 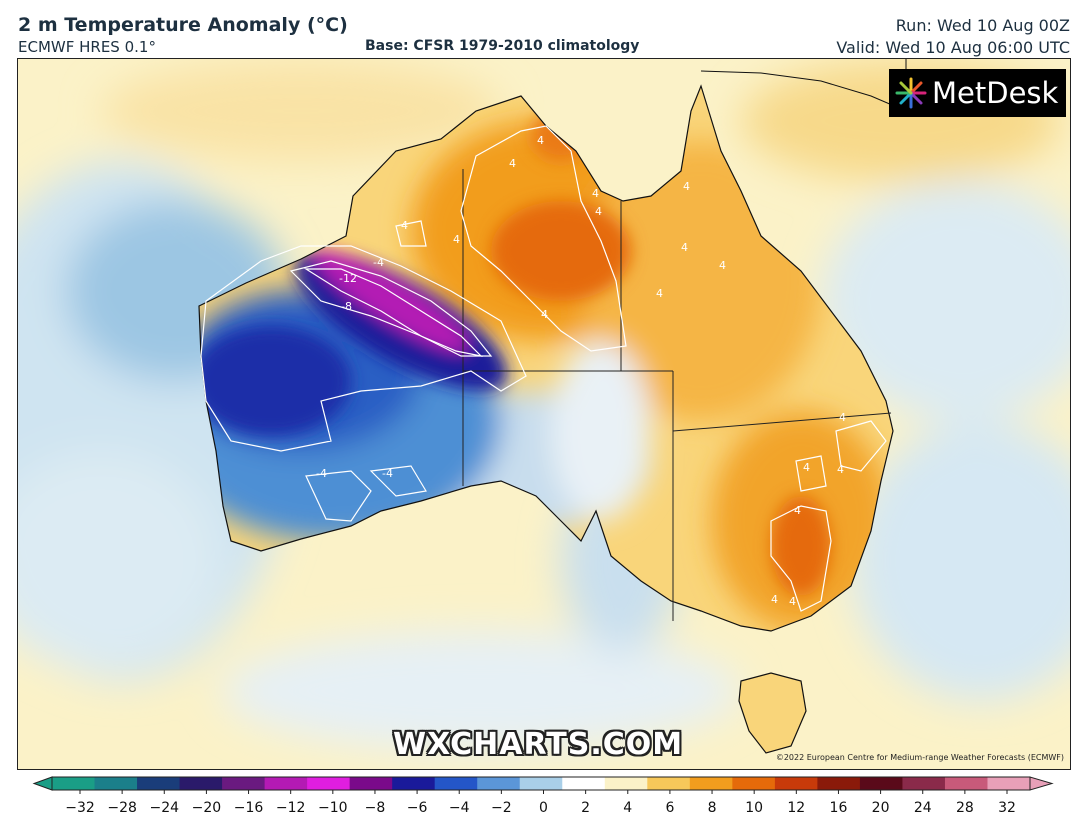 What do you see at coordinates (502, 46) in the screenshot?
I see `climatology-label: Base: CFSR 1979-2010 climatology` at bounding box center [502, 46].